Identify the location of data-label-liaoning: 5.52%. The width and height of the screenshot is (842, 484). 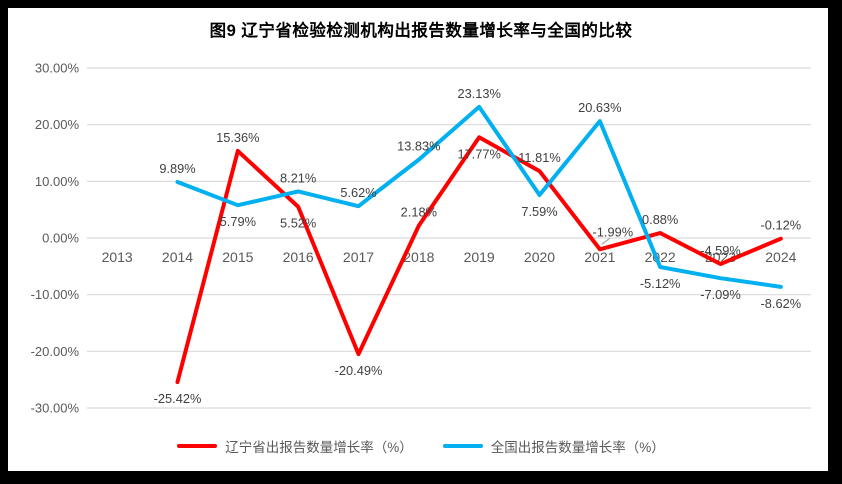
(298, 223).